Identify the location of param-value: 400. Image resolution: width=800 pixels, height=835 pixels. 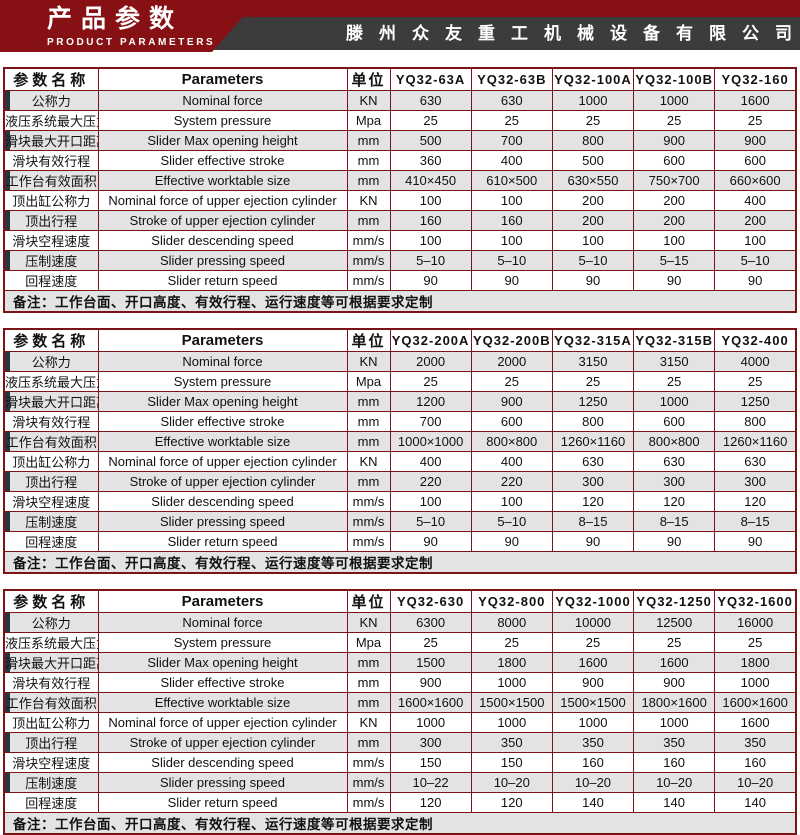
(511, 160).